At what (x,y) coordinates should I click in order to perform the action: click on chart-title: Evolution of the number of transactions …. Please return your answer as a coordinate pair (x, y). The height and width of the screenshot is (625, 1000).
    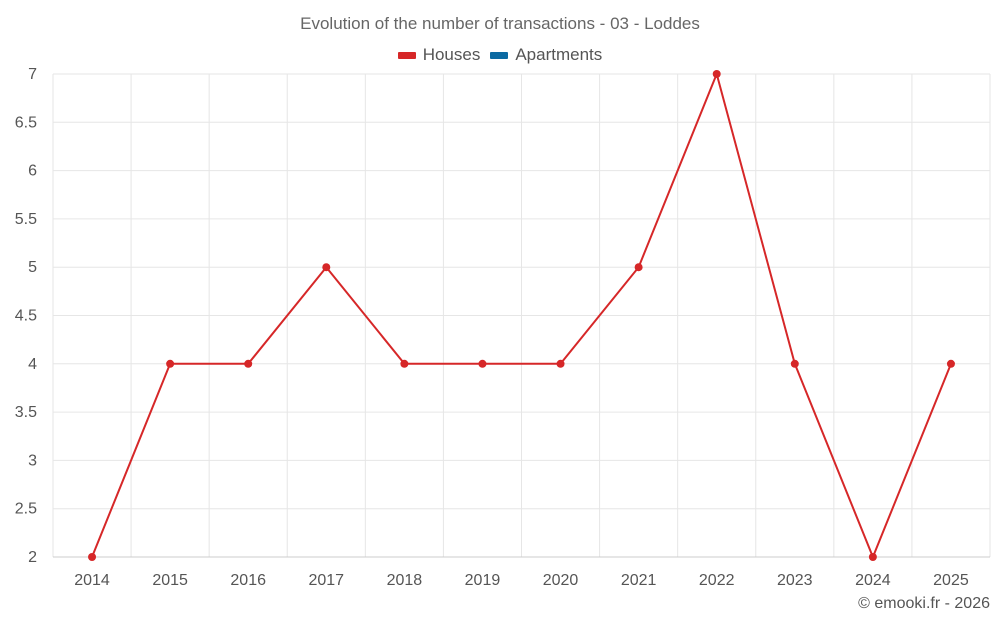
    Looking at the image, I should click on (500, 23).